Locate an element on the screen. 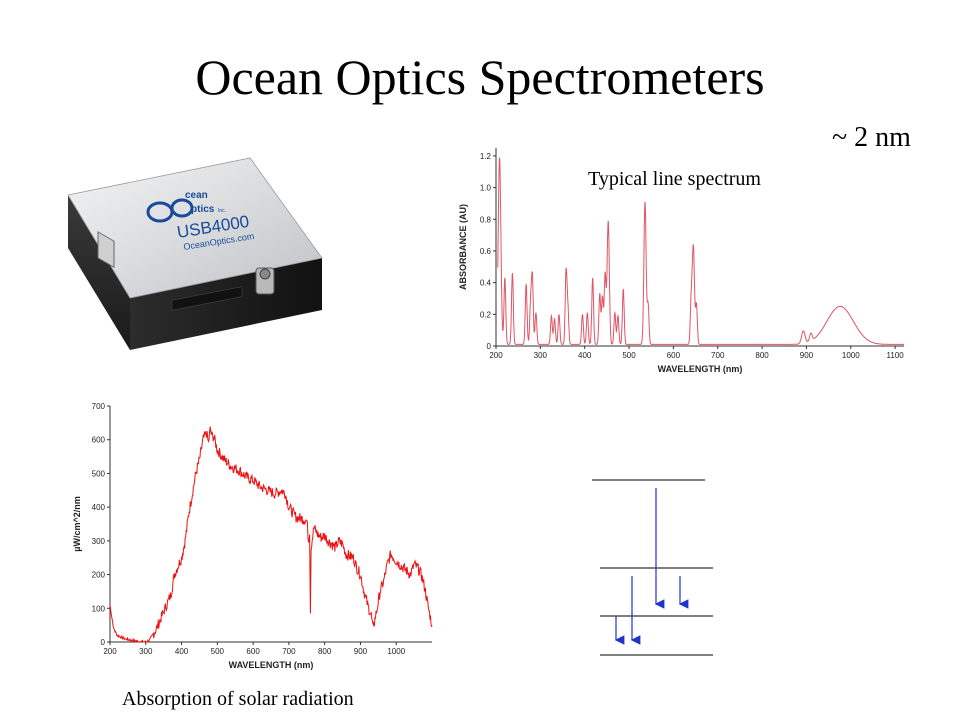 Image resolution: width=960 pixels, height=720 pixels. x-tick-label: 1100 is located at coordinates (896, 355).